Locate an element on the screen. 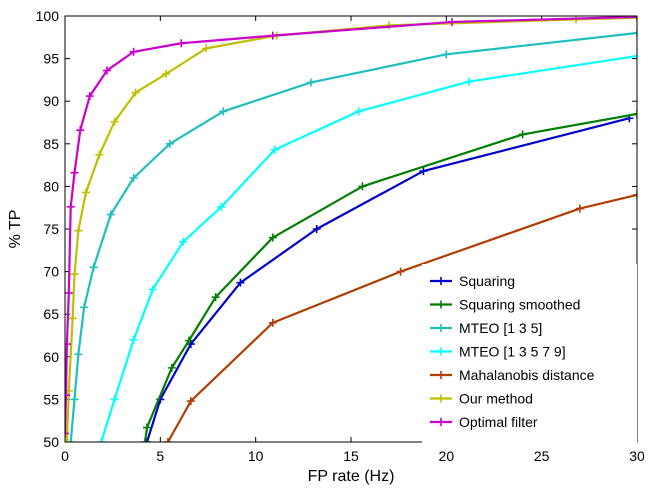 This screenshot has height=492, width=657. legend-label: Squaring smoothed is located at coordinates (519, 305).